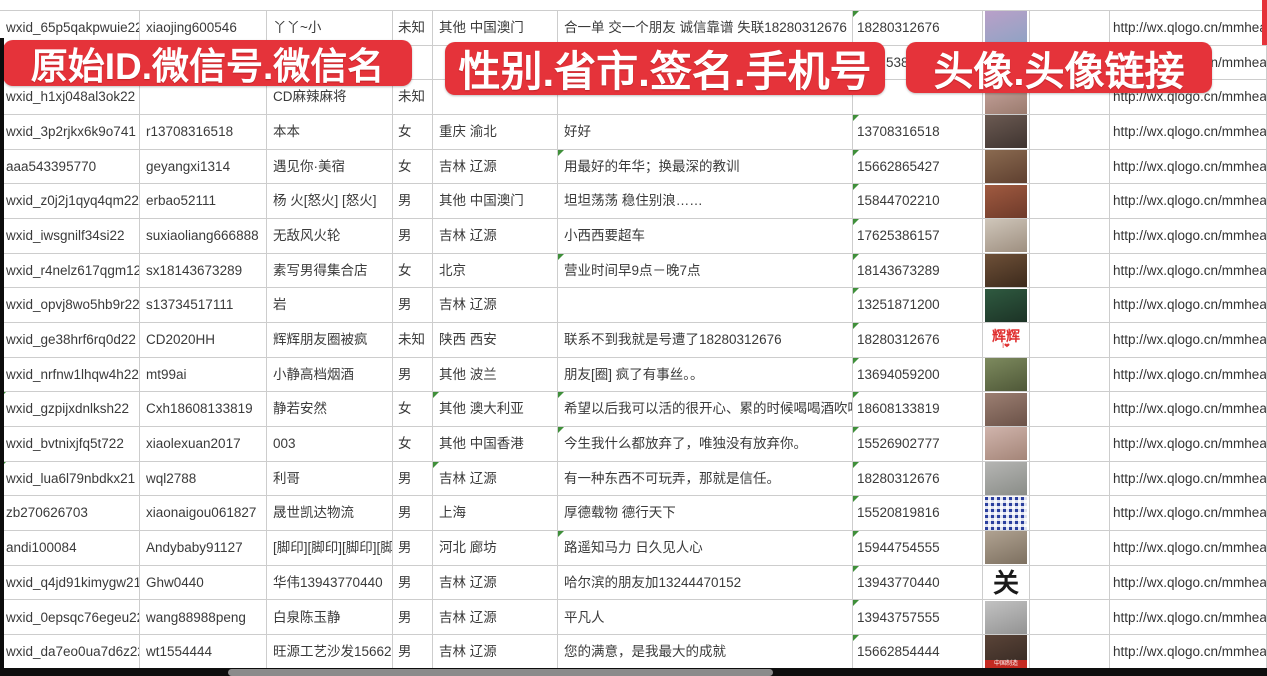 The height and width of the screenshot is (676, 1267). Describe the element at coordinates (330, 306) in the screenshot. I see `cell-wechat-name: 岩` at that location.